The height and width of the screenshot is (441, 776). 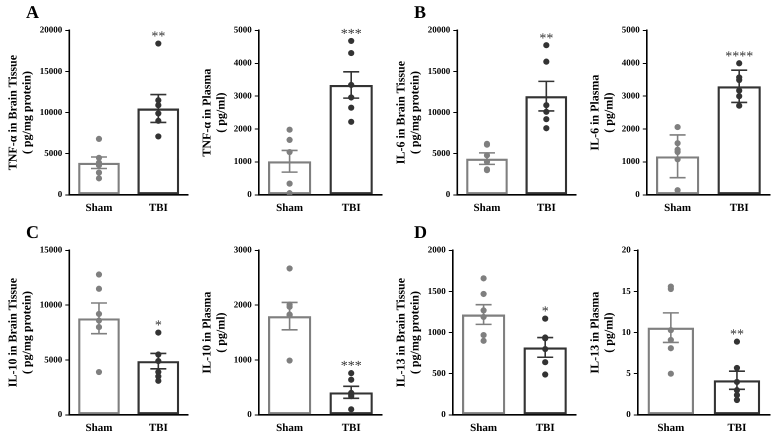 What do you see at coordinates (627, 291) in the screenshot?
I see `y-tick-label: 15` at bounding box center [627, 291].